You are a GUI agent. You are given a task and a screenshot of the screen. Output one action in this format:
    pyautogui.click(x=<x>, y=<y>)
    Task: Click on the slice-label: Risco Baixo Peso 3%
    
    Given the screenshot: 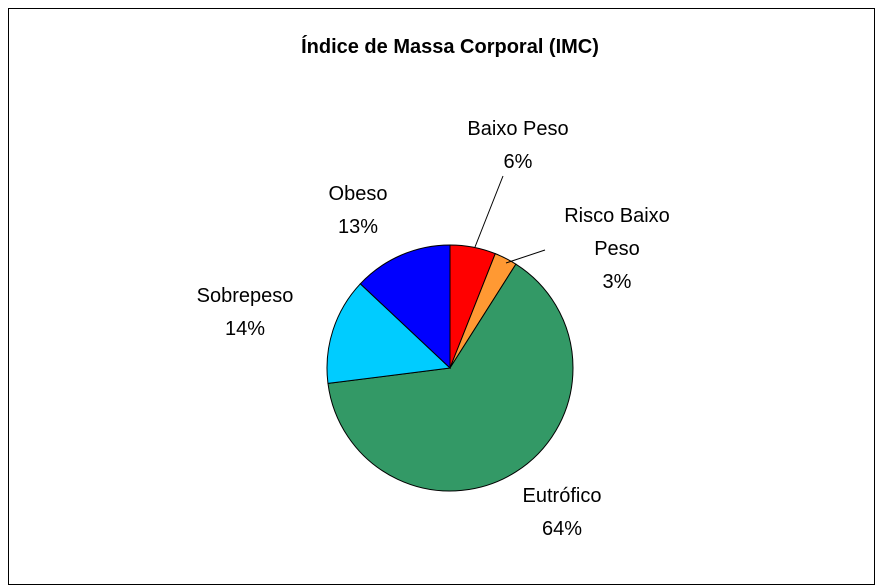 What is the action you would take?
    pyautogui.click(x=617, y=249)
    